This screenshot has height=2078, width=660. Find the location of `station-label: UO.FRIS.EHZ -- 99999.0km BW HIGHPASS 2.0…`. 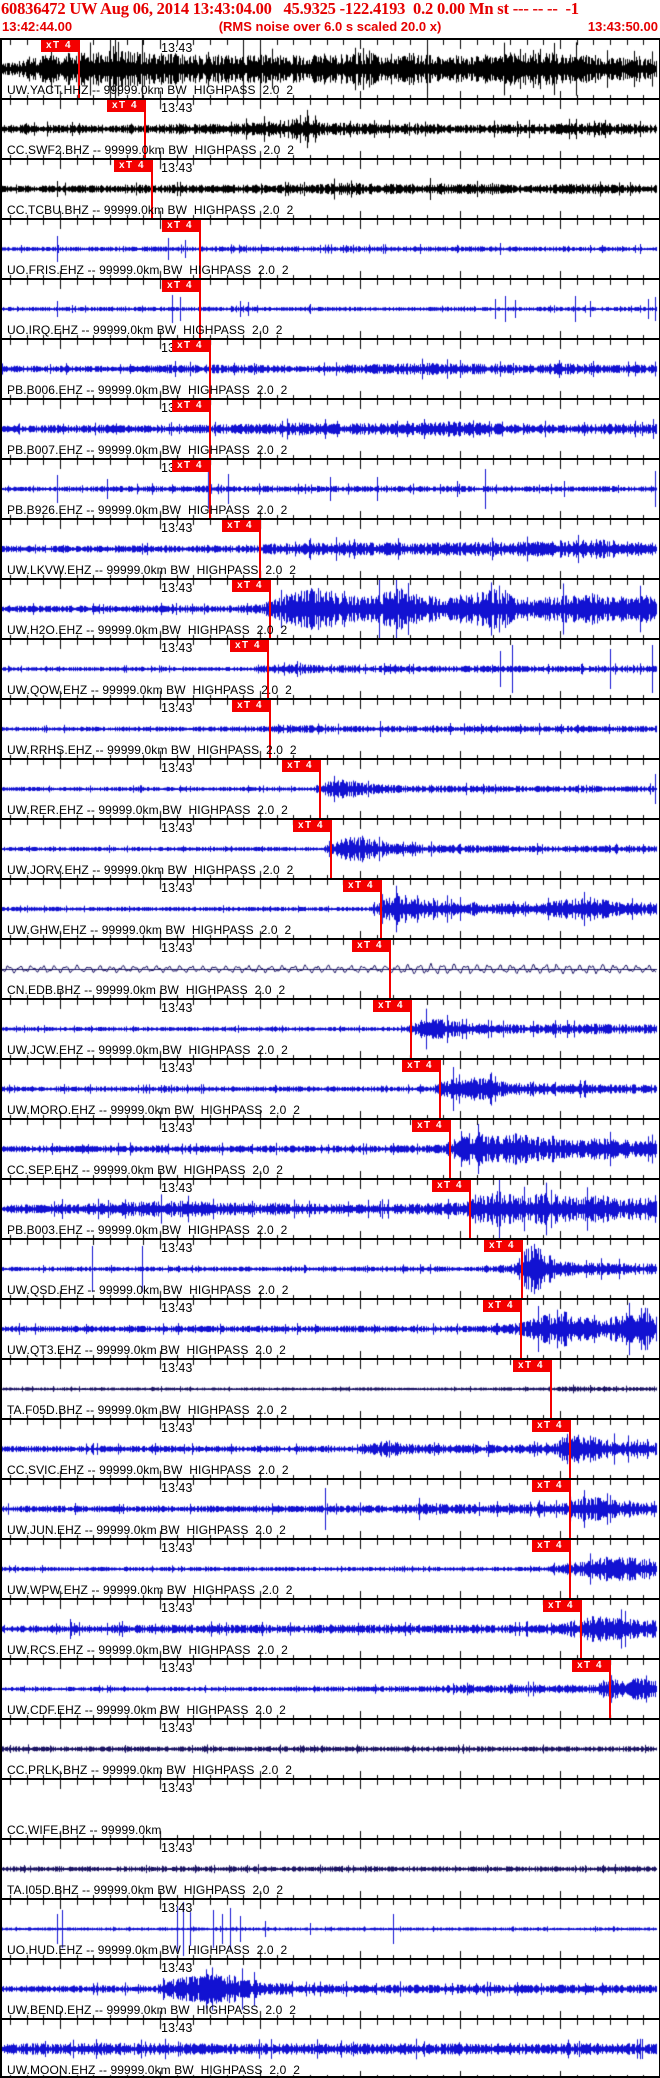

station-label: UO.FRIS.EHZ -- 99999.0km BW HIGHPASS 2.0… is located at coordinates (148, 270).